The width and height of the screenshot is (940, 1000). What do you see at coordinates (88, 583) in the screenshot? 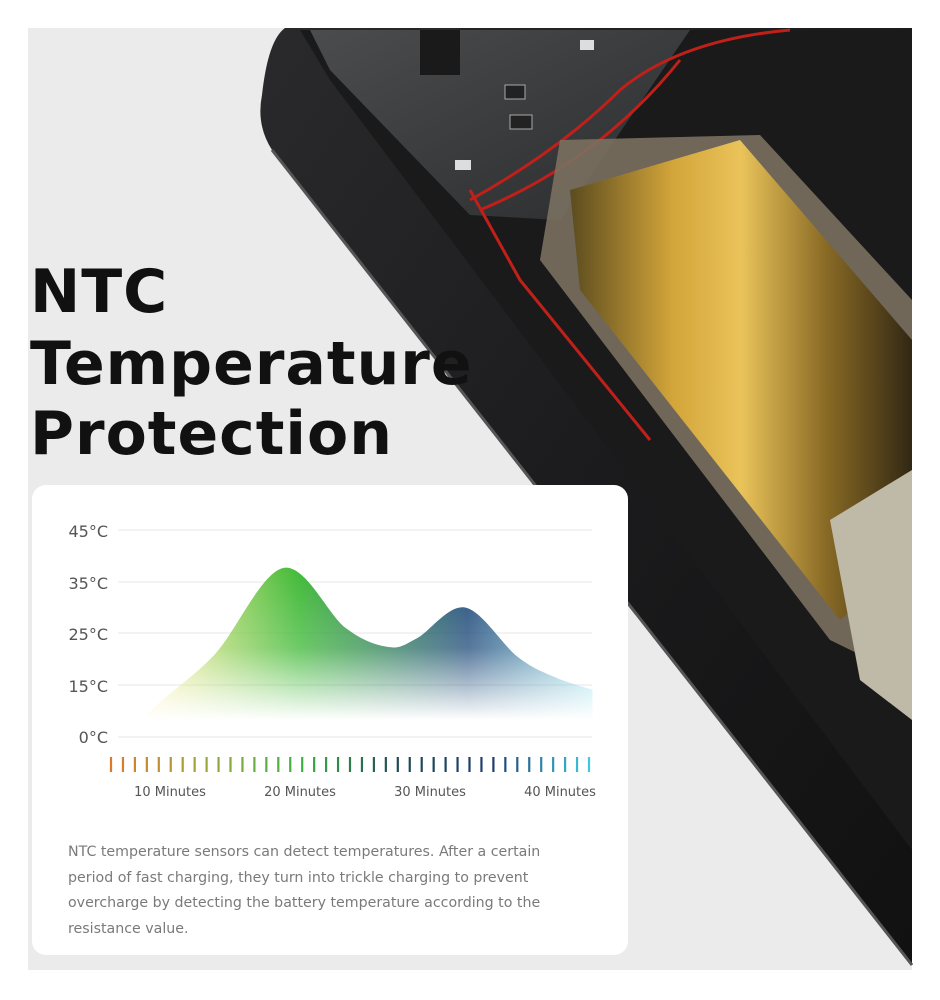
I see `y-tick-label-35: 35°C` at bounding box center [88, 583].